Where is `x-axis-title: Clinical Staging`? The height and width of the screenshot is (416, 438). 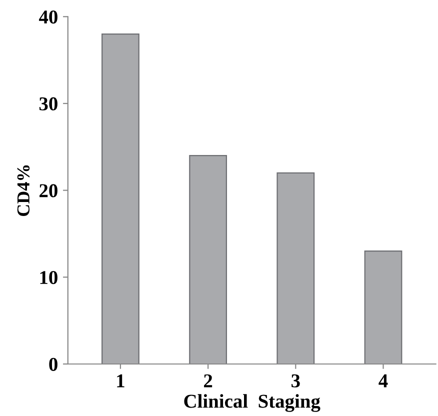 x-axis-title: Clinical Staging is located at coordinates (252, 403).